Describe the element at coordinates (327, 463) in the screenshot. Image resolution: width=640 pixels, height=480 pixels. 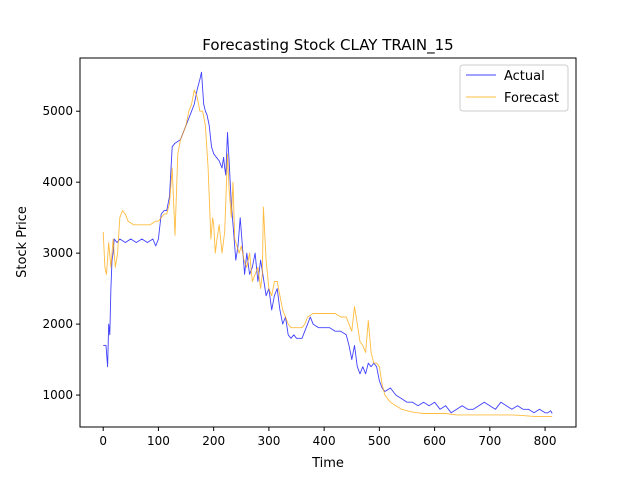
I see `x-axis-label: Time` at that location.